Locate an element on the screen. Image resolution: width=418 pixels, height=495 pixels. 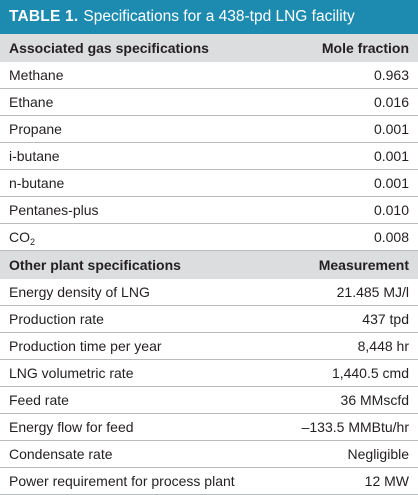
row-label: Propane is located at coordinates (35, 129).